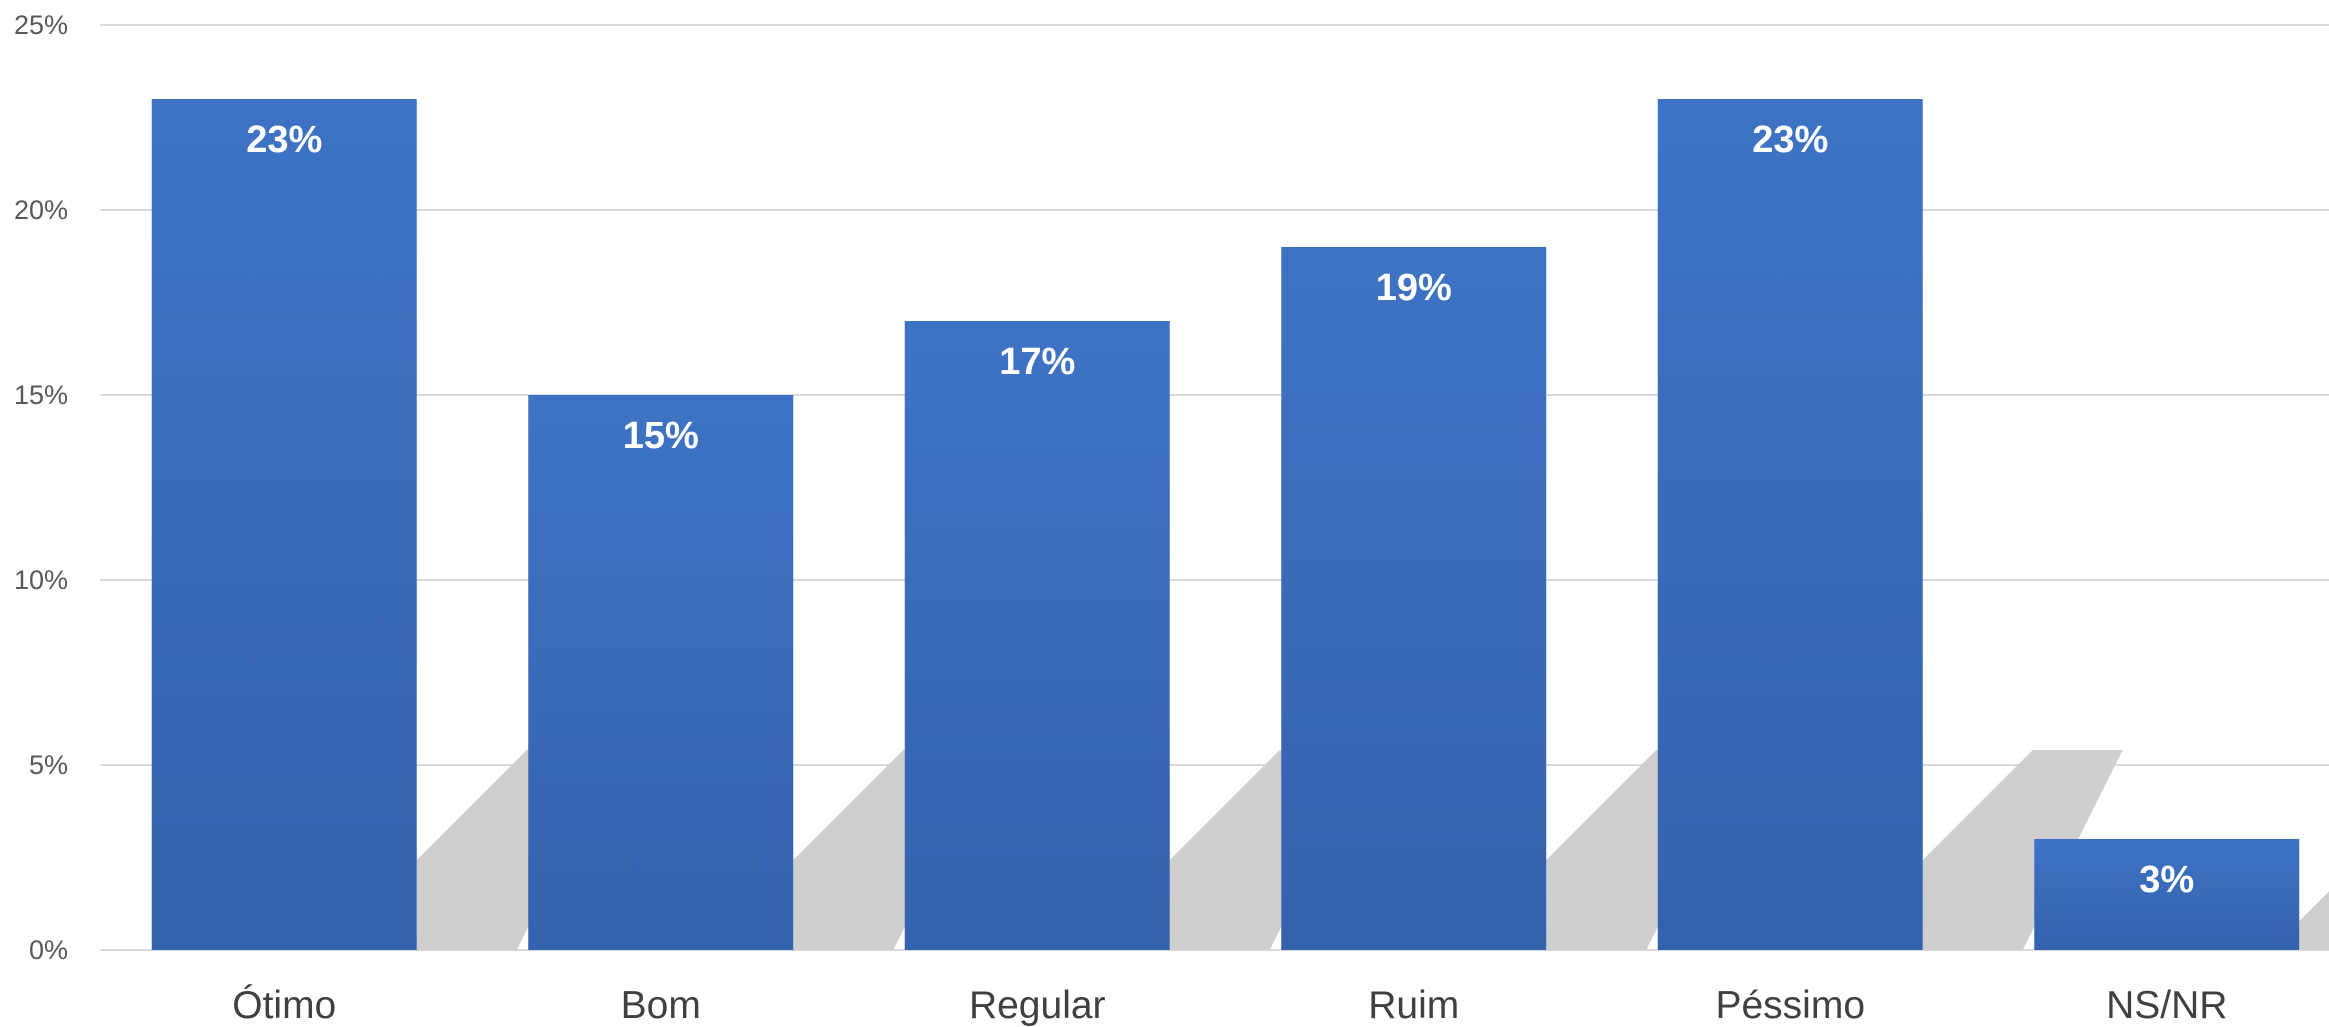 The image size is (2329, 1027). I want to click on x-category-label: NS/NR, so click(2166, 1005).